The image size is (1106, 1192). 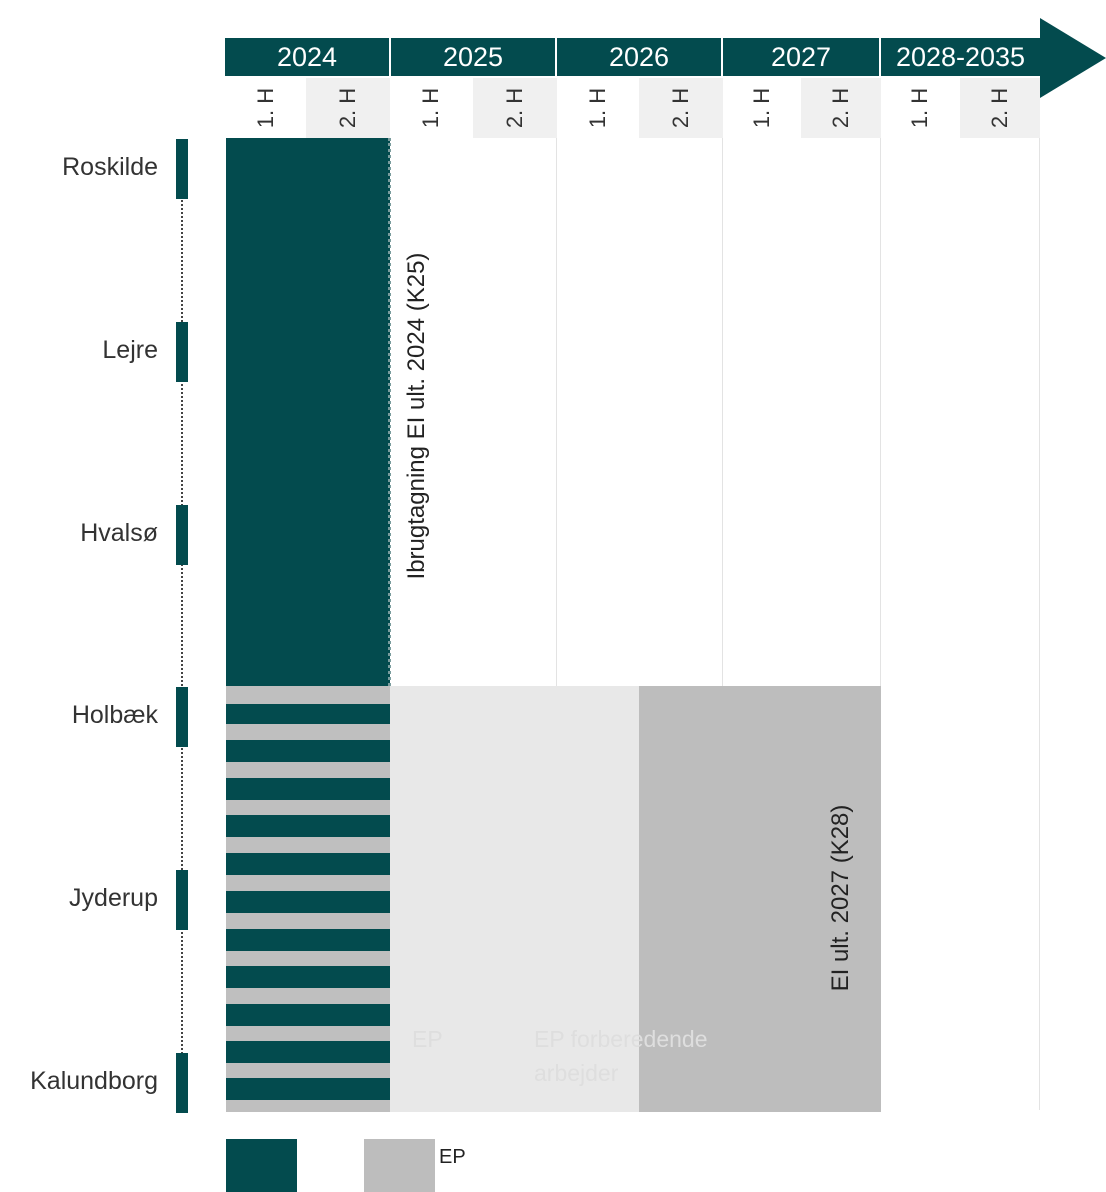 I want to click on station-label-roskilde: Roskilde, so click(x=110, y=167).